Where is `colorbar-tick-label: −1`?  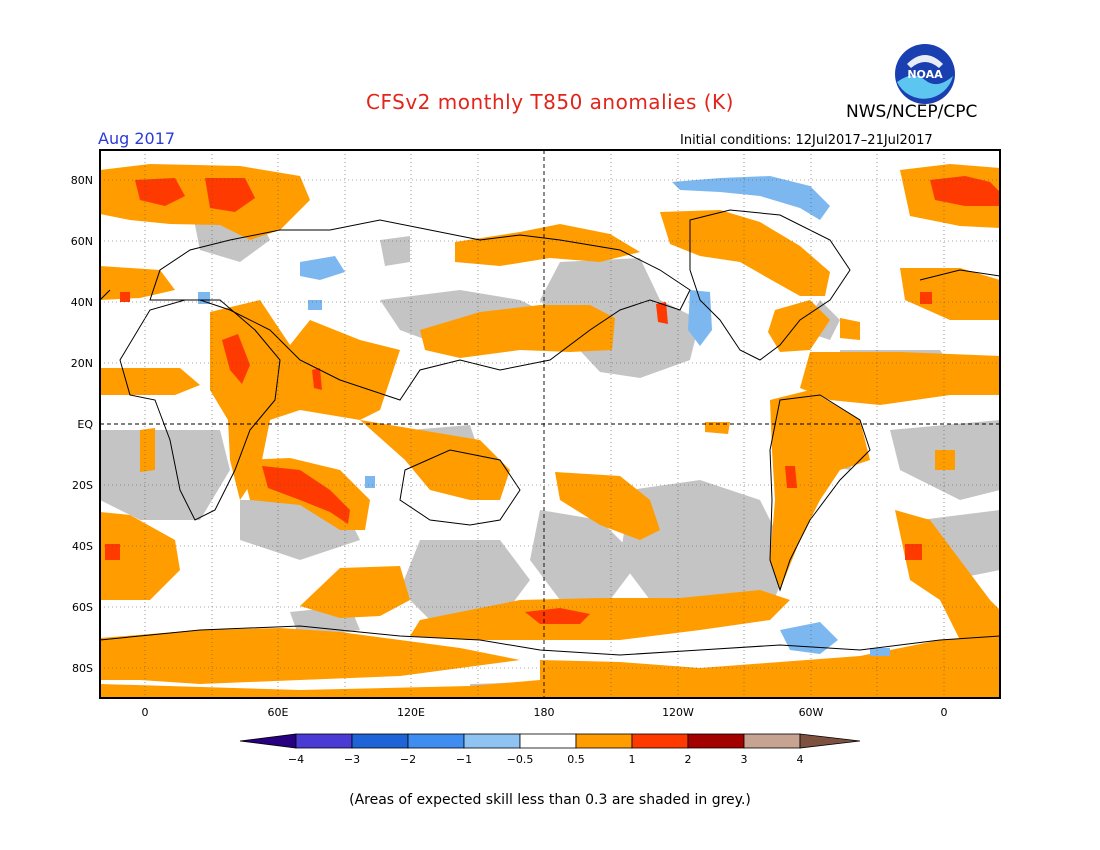 colorbar-tick-label: −1 is located at coordinates (464, 759).